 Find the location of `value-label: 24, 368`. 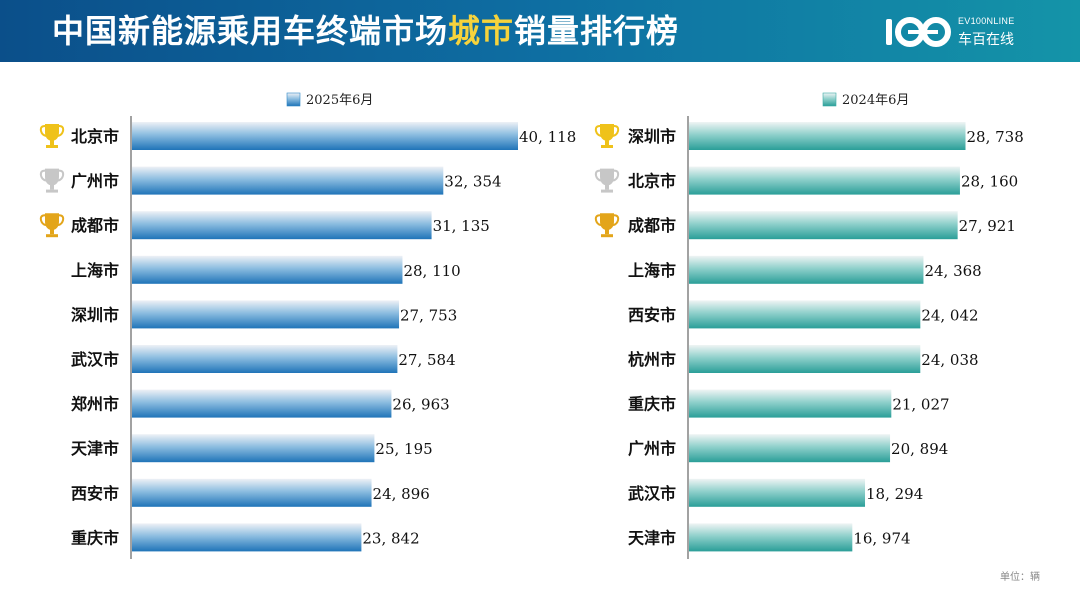

value-label: 24, 368 is located at coordinates (952, 271).